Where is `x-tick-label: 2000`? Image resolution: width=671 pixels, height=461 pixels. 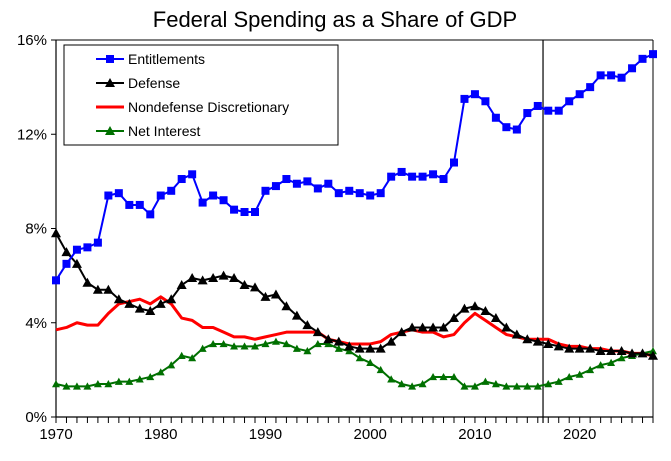
x-tick-label: 2000 is located at coordinates (370, 434).